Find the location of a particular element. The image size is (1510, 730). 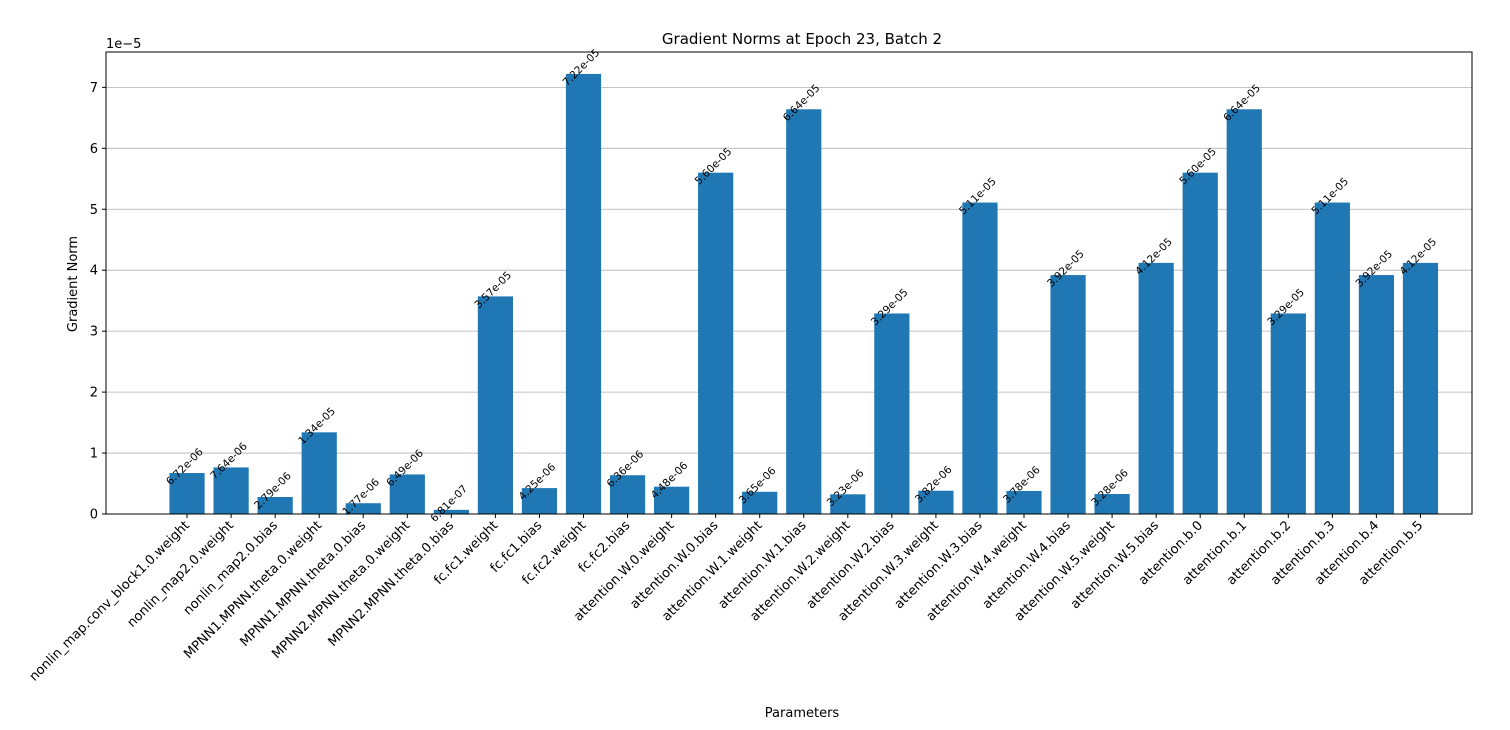

y-axis-label: Gradient Norm is located at coordinates (73, 284).